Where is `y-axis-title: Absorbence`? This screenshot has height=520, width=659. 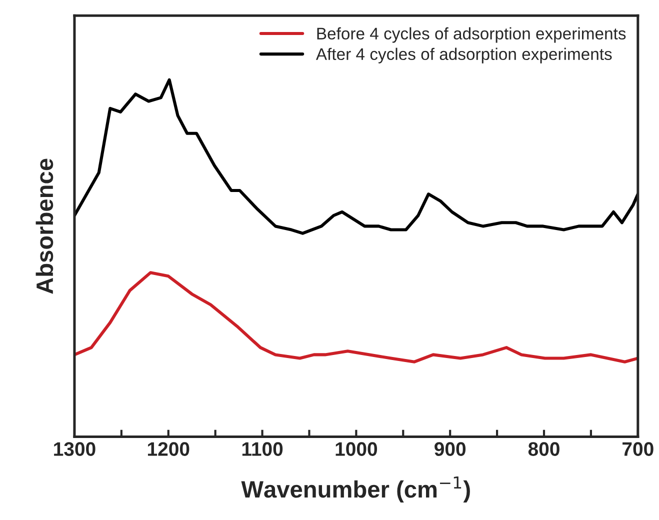 y-axis-title: Absorbence is located at coordinates (45, 226).